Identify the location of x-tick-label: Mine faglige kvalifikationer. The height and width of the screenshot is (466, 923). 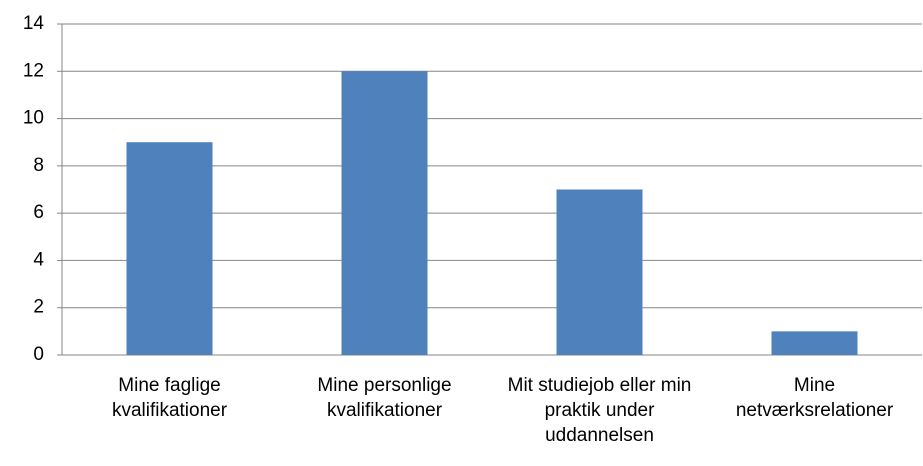
(169, 398).